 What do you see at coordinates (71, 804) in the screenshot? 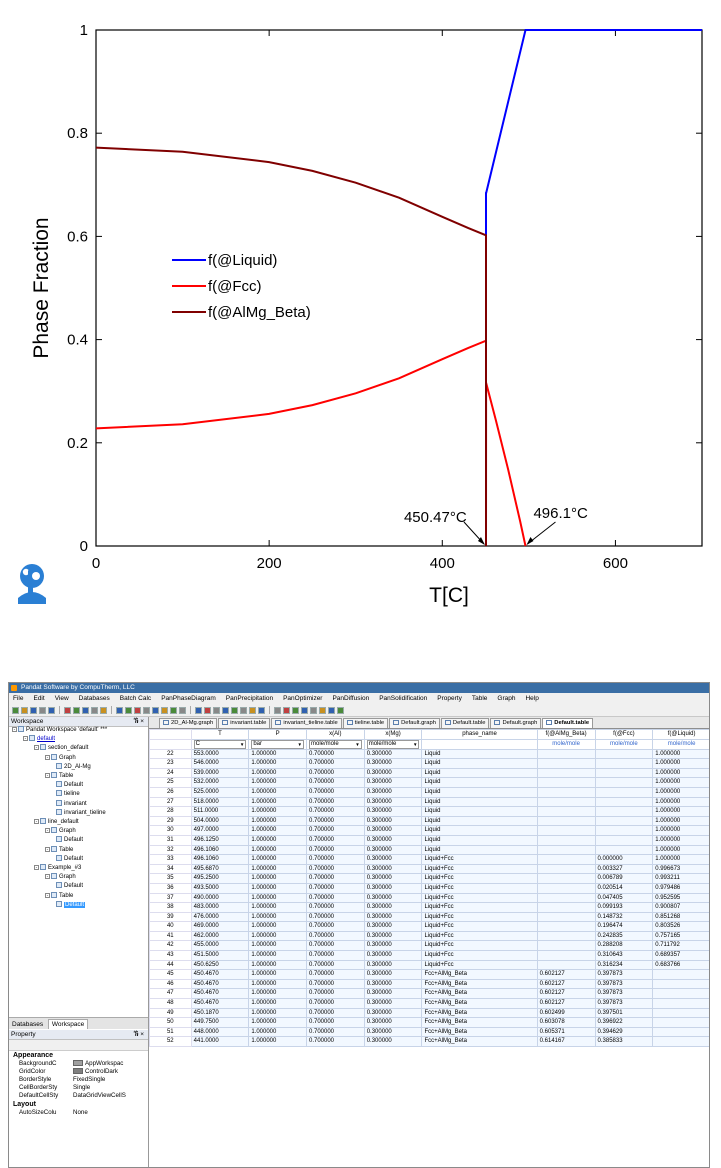
I see `tree-node: invariant` at bounding box center [71, 804].